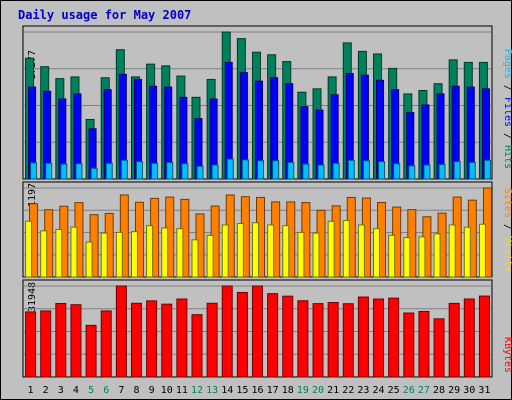 The width and height of the screenshot is (512, 400). Describe the element at coordinates (348, 390) in the screenshot. I see `x-tick-label: 22` at that location.